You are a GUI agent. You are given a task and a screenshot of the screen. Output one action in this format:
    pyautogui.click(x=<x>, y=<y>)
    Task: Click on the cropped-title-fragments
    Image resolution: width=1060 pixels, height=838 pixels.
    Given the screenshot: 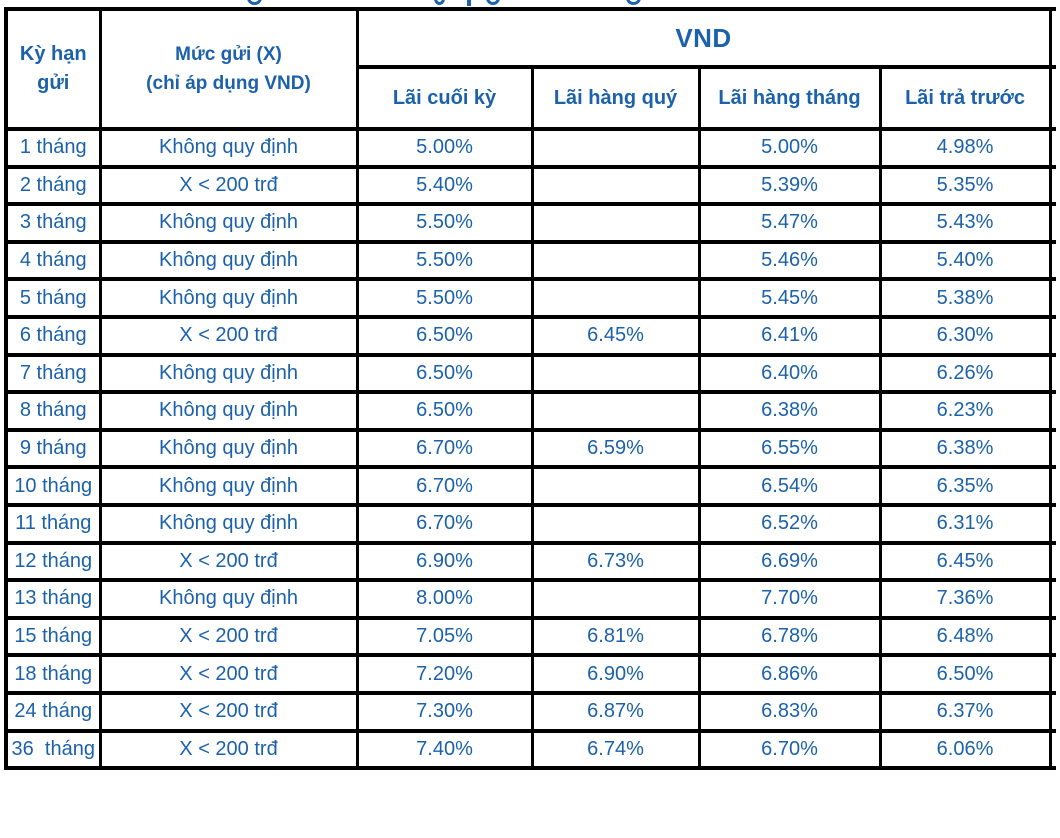 What is the action you would take?
    pyautogui.click(x=530, y=3)
    